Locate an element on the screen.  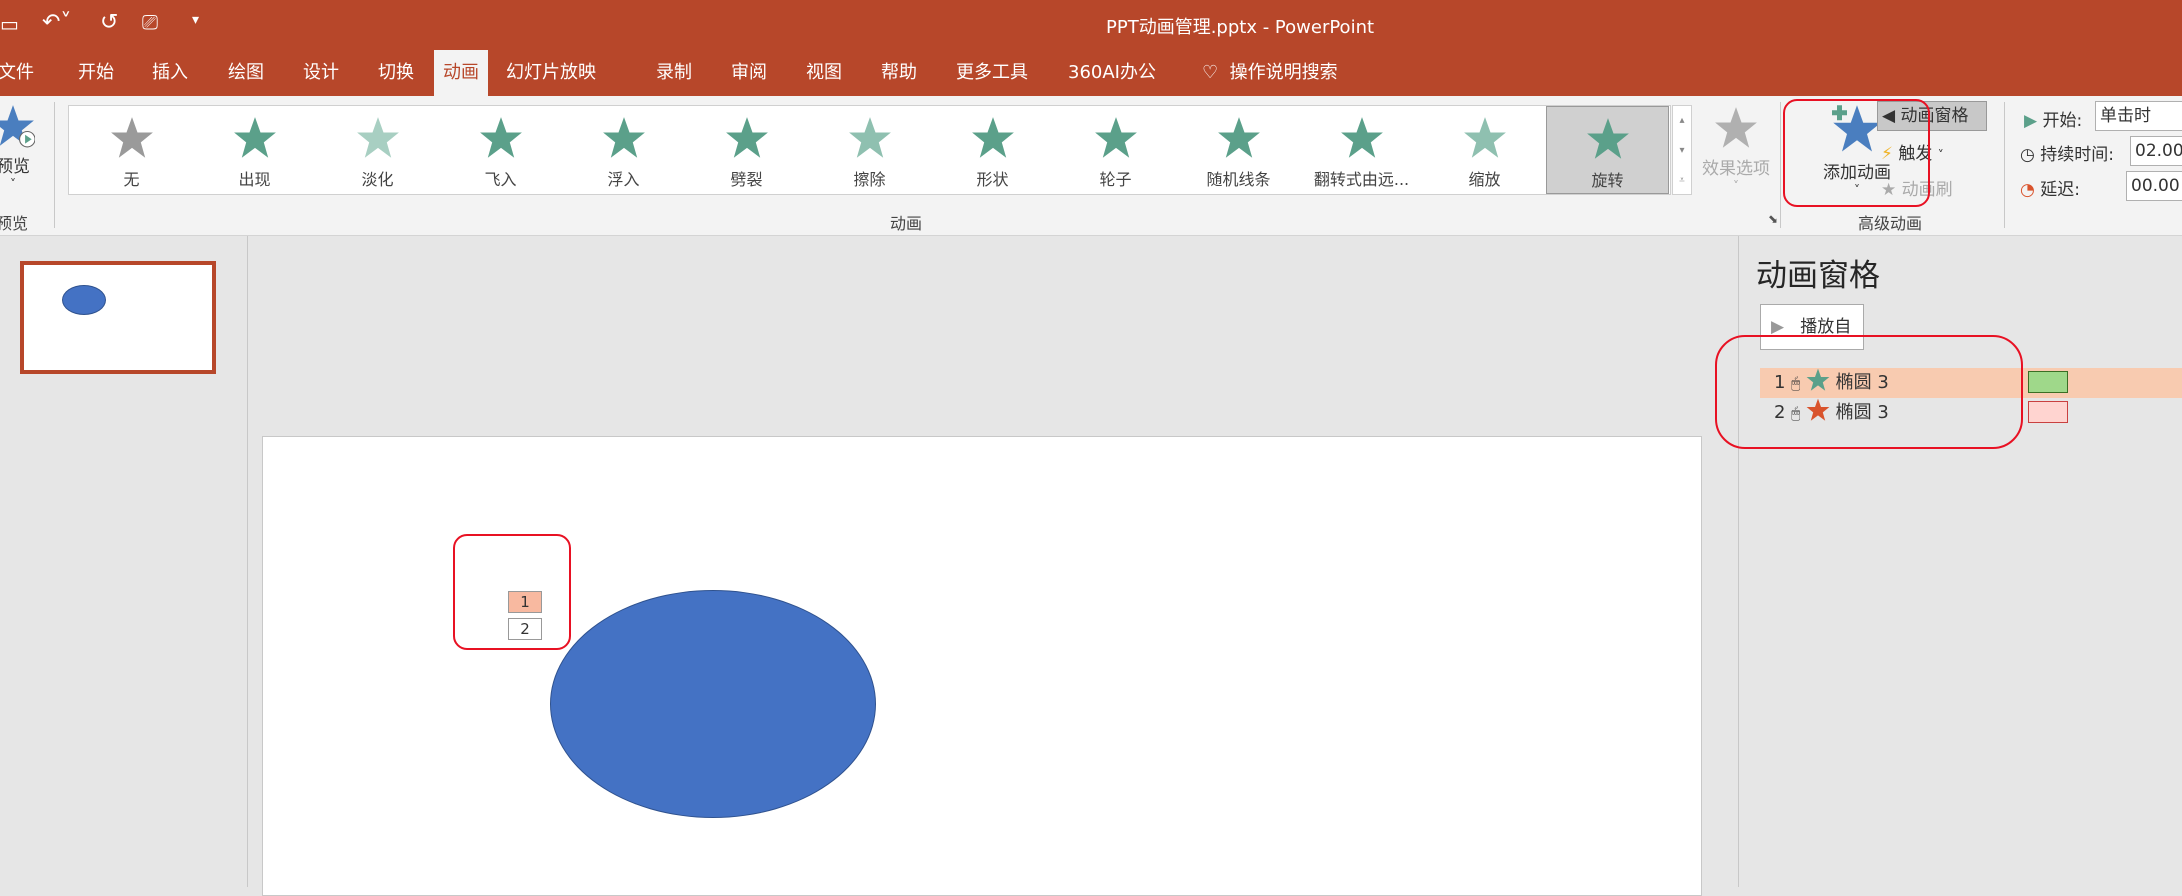
preview-star-icon is located at coordinates (18, 126).